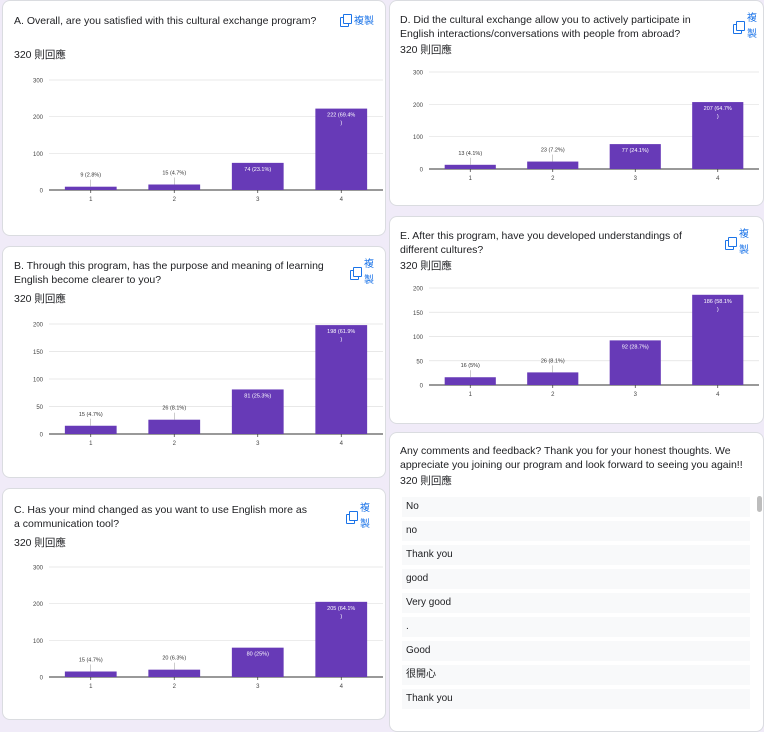 This screenshot has height=732, width=764. Describe the element at coordinates (759, 504) in the screenshot. I see `scrollbar` at that location.